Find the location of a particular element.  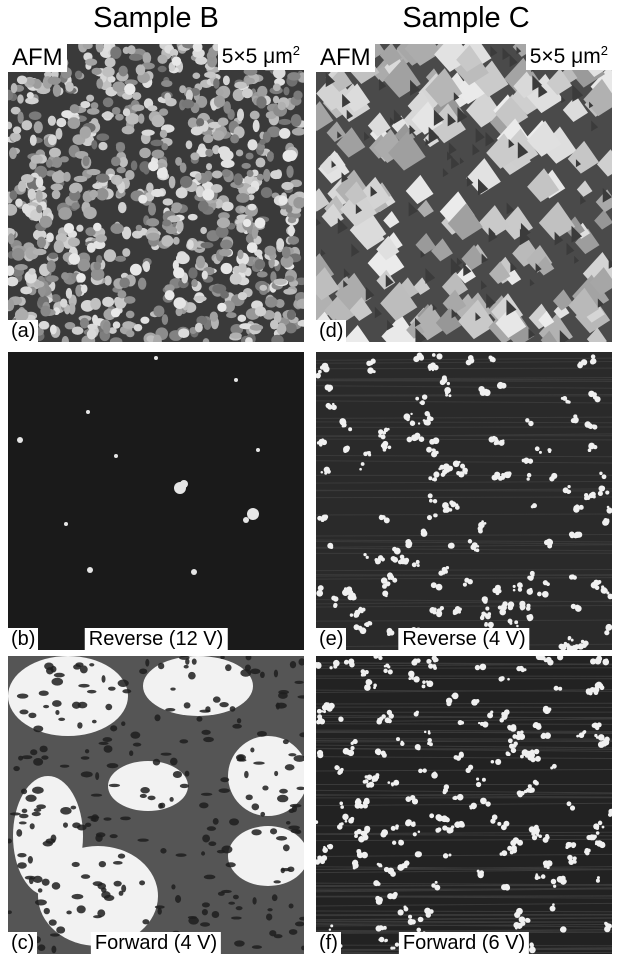

panel-d-scale-label: 5×5 μm2 is located at coordinates (568, 57).